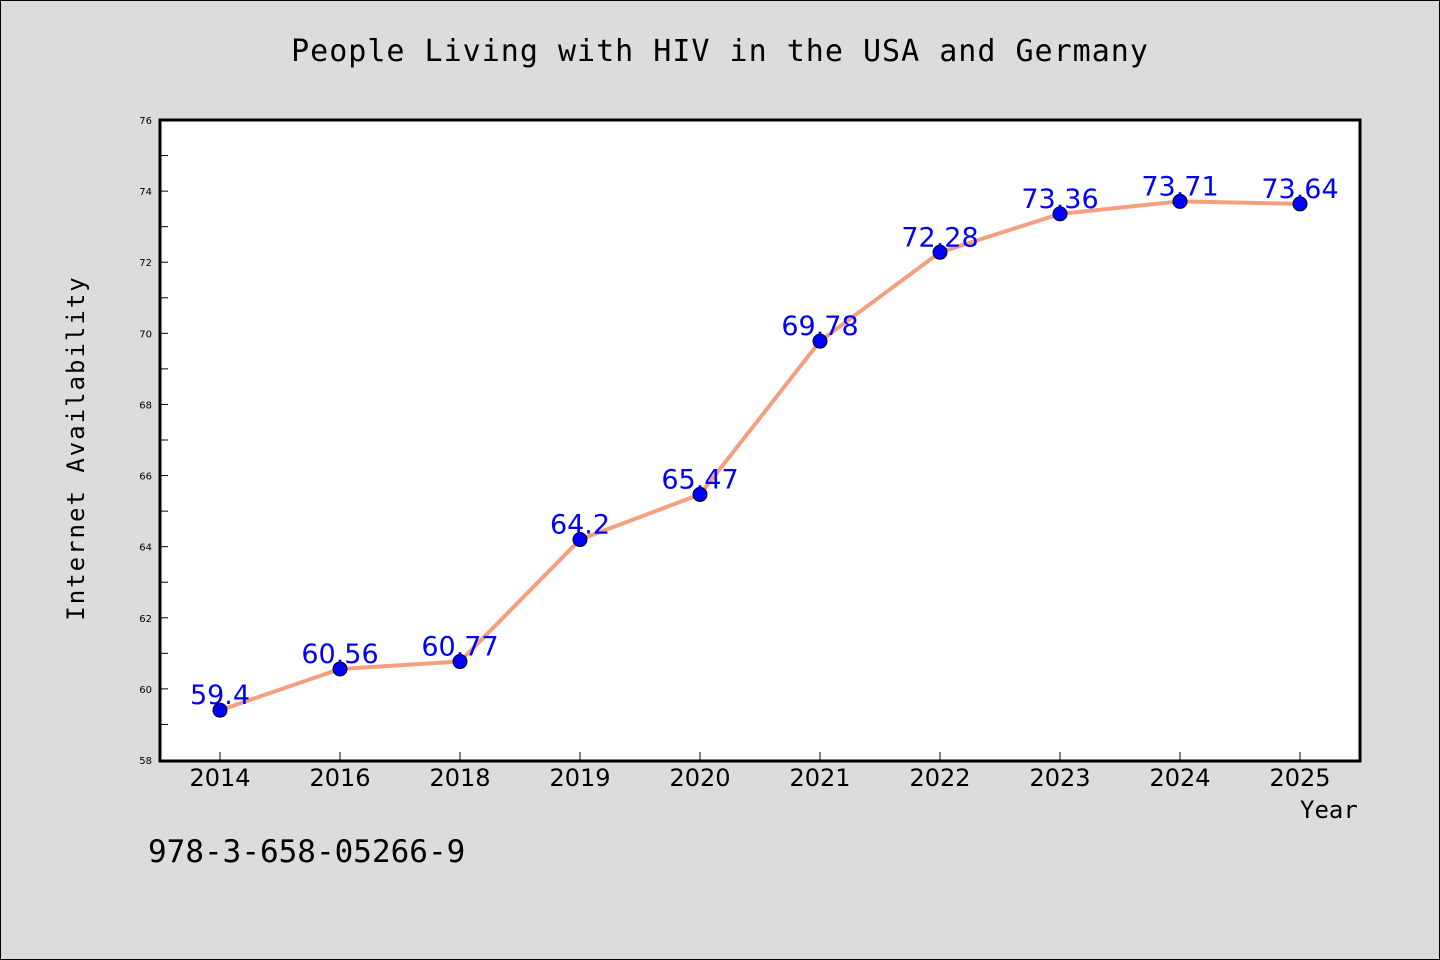 The height and width of the screenshot is (960, 1440). I want to click on x-tick-label: 2016, so click(339, 778).